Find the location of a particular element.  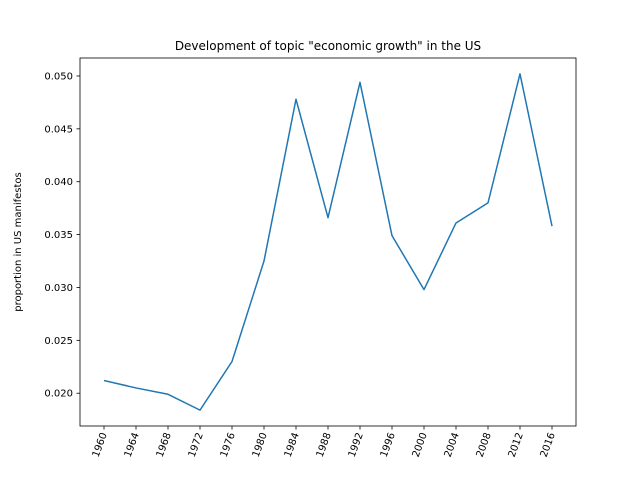

x-tick-label: 1960 is located at coordinates (100, 445).